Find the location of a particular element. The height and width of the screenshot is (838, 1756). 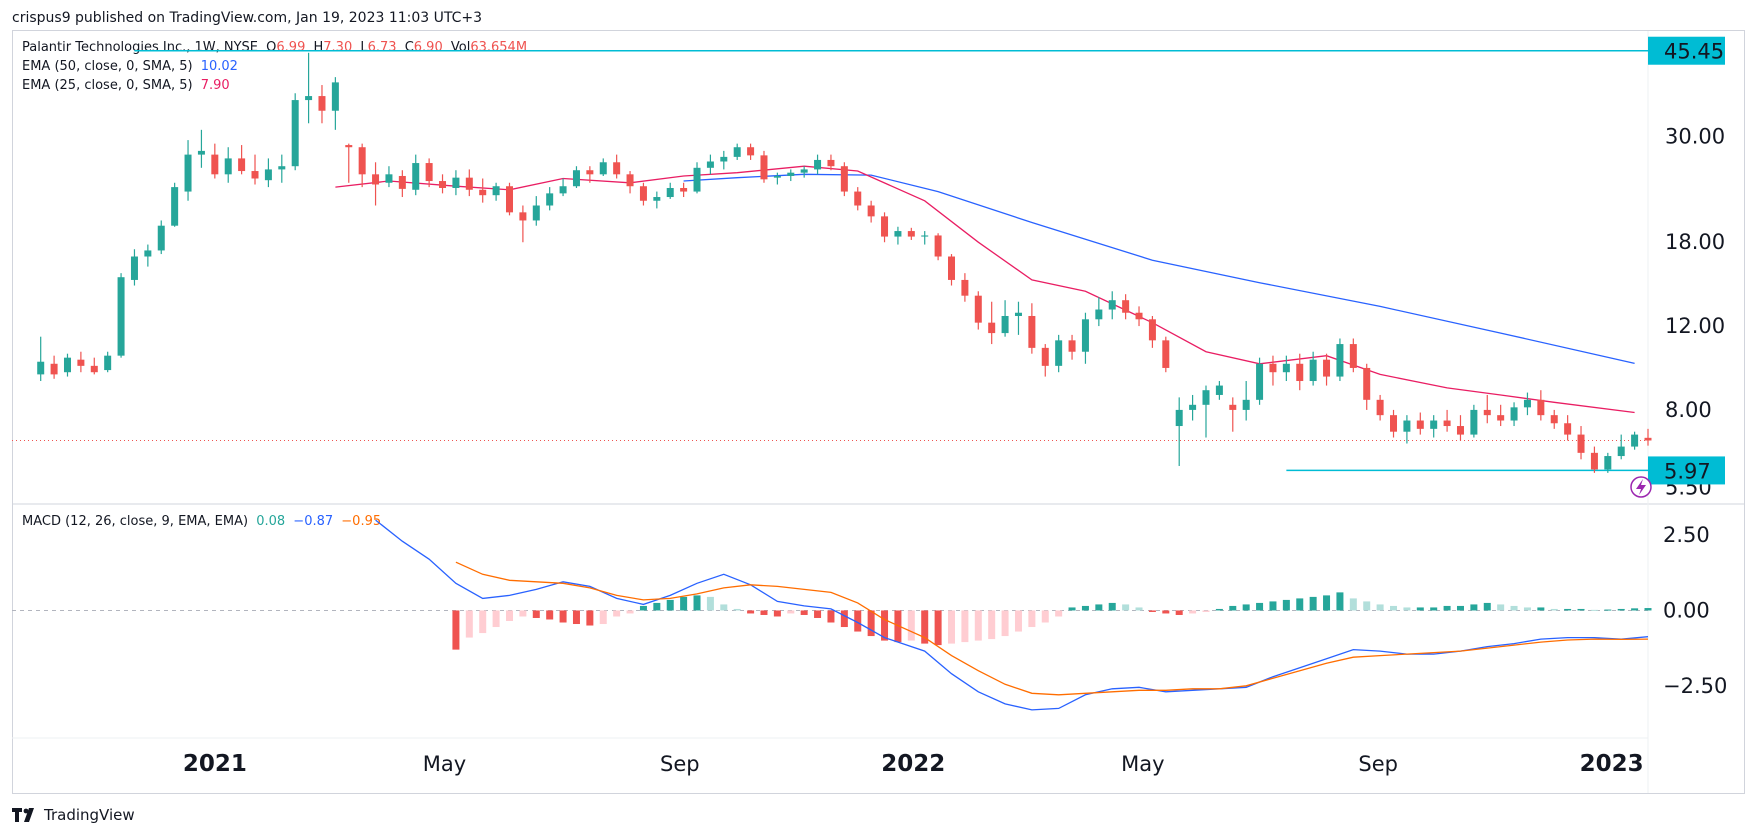

ema50-label: EMA (50, close, 0, SMA, 5) is located at coordinates (107, 66).